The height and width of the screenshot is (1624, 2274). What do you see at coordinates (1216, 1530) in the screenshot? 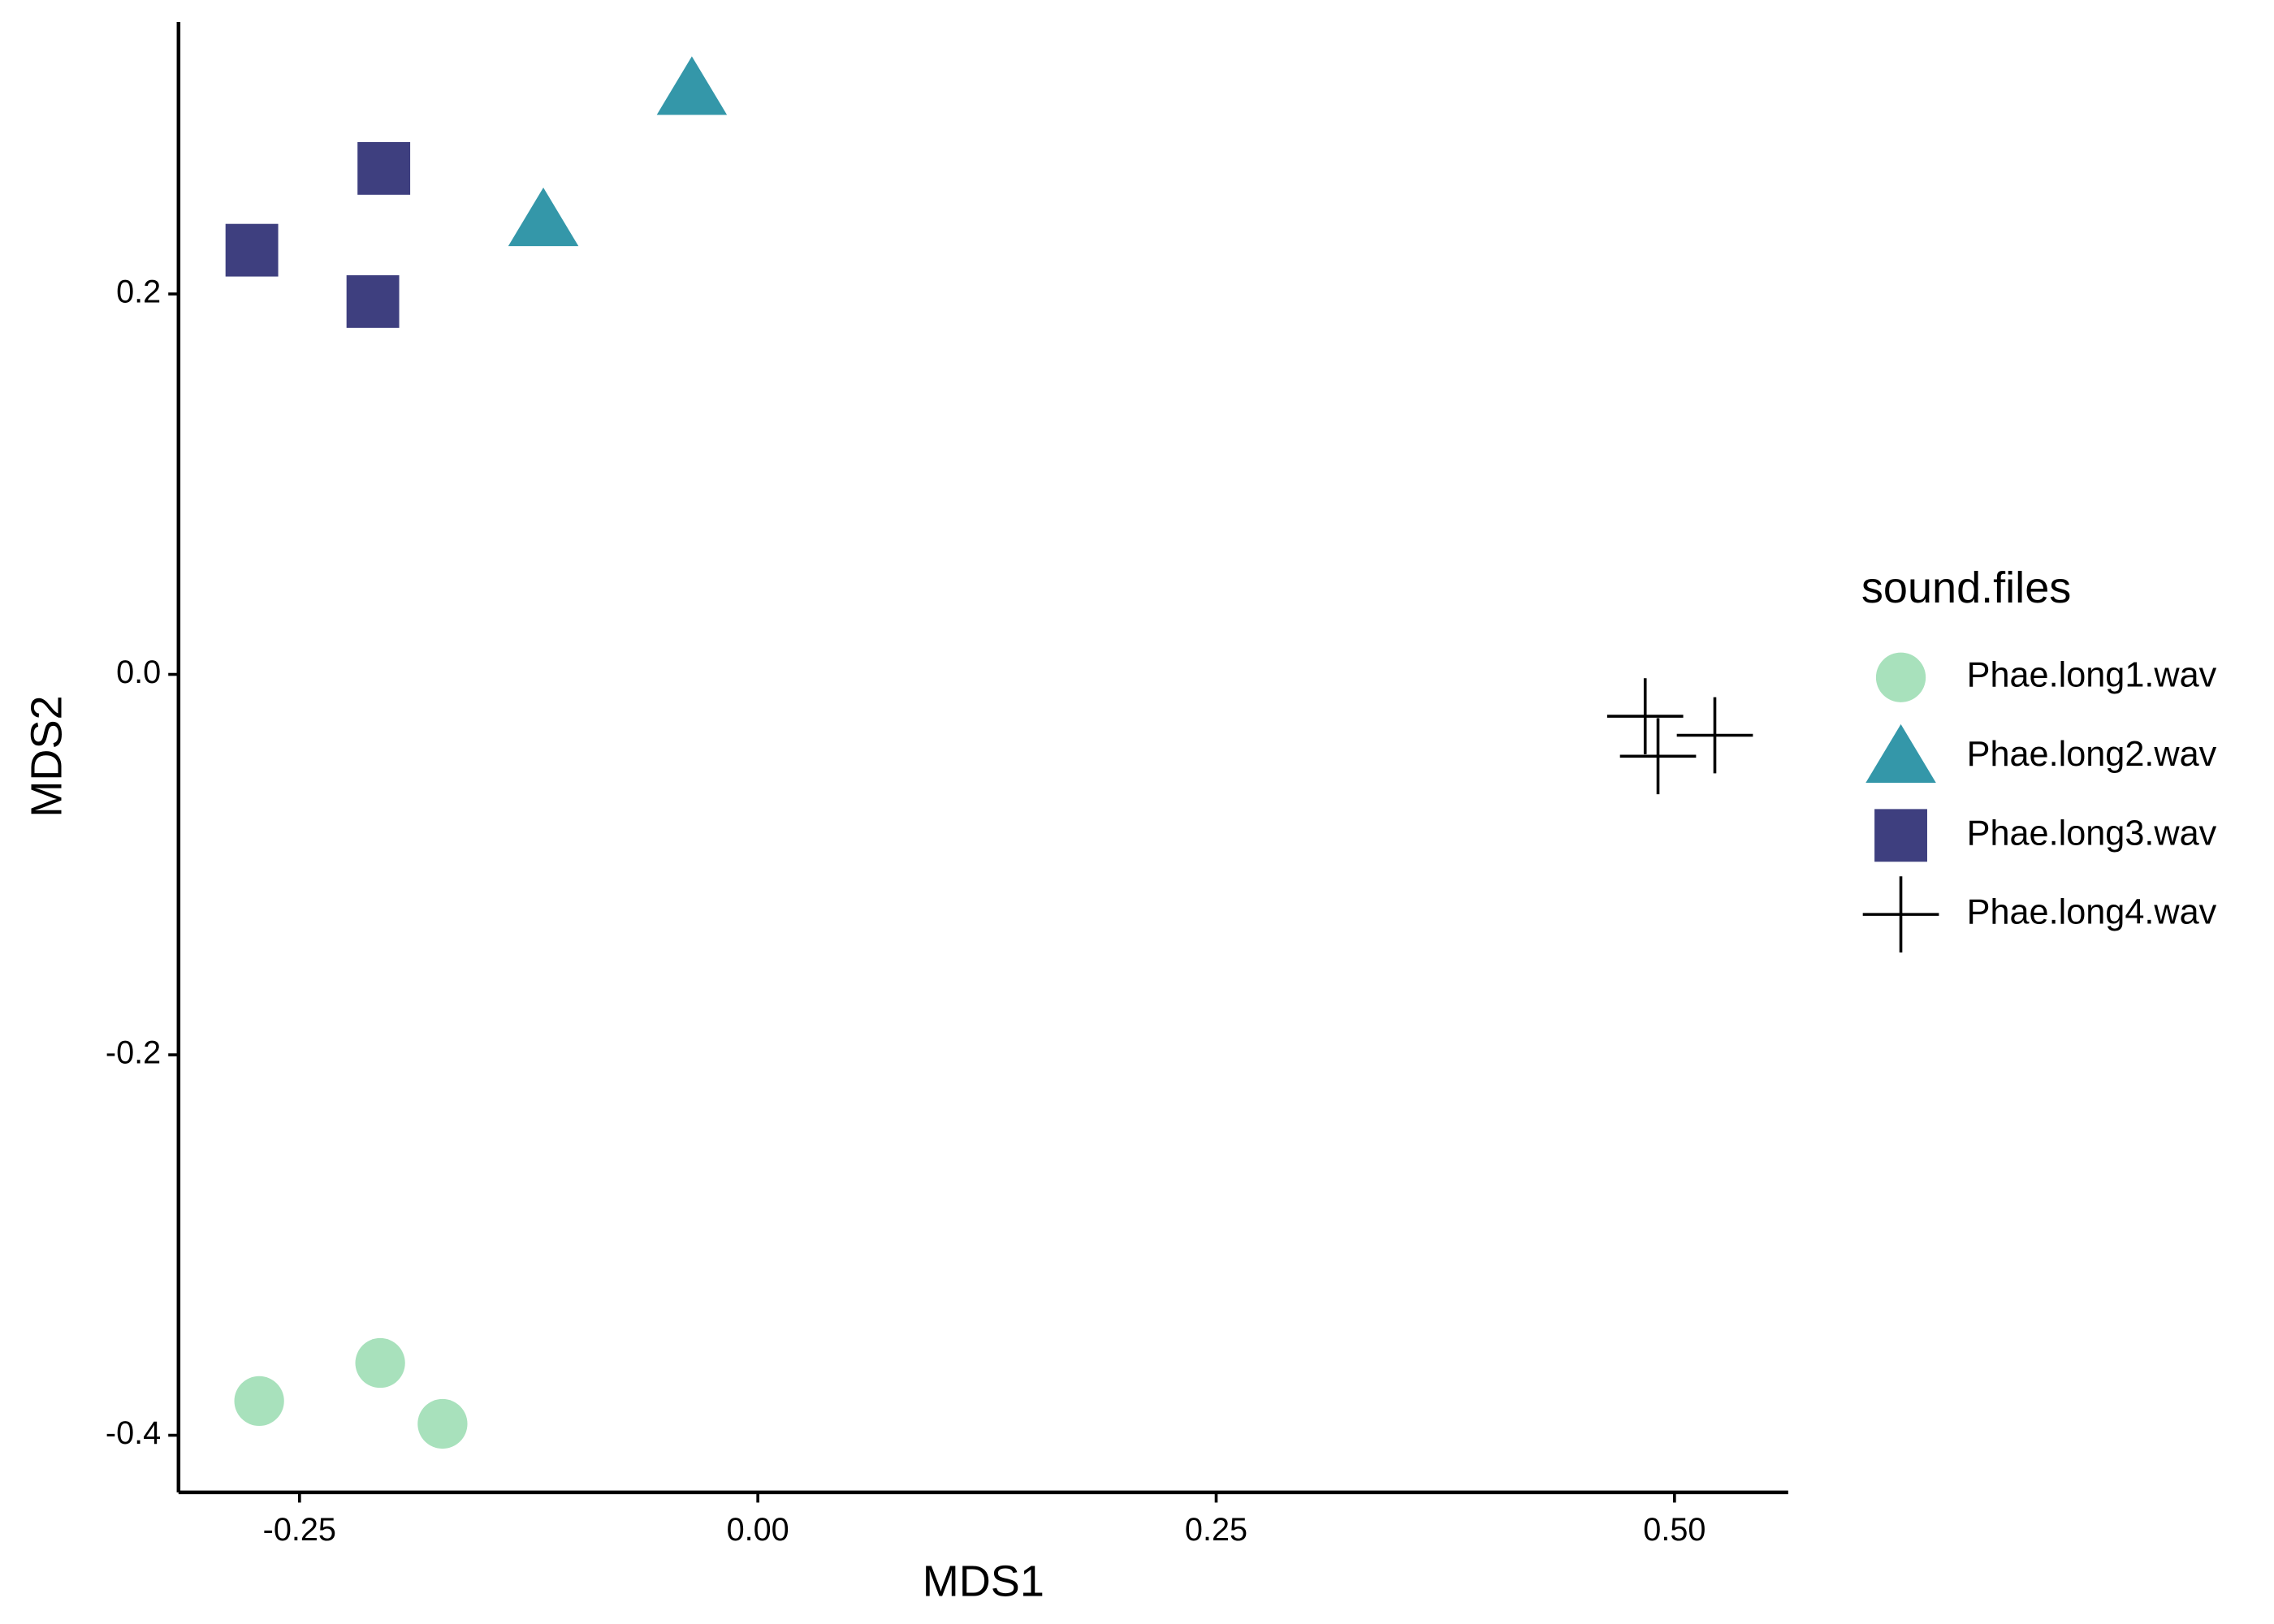
I see `x-tick-label: 0.25` at bounding box center [1216, 1530].